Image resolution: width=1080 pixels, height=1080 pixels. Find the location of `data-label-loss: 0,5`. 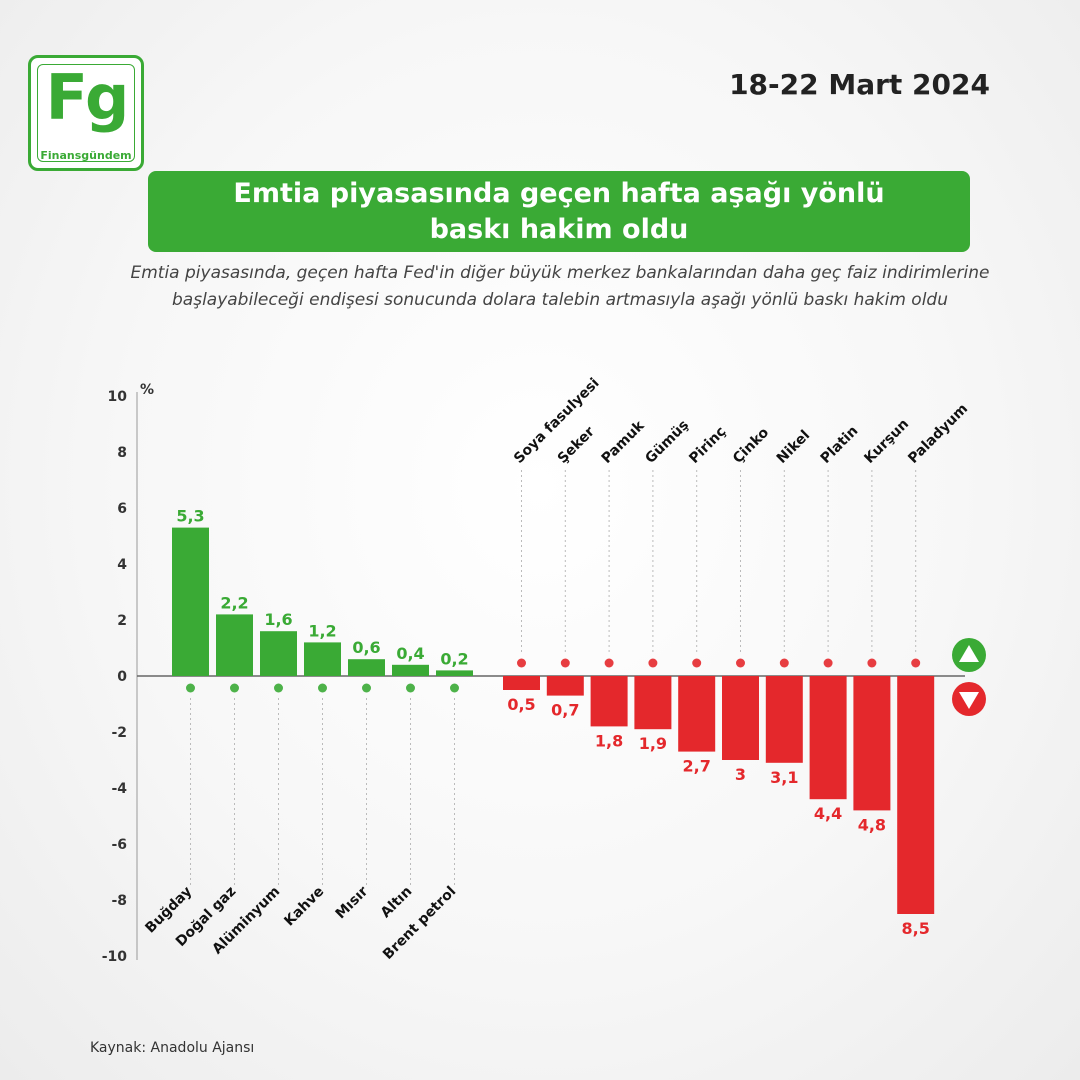

data-label-loss: 0,5 is located at coordinates (521, 704).